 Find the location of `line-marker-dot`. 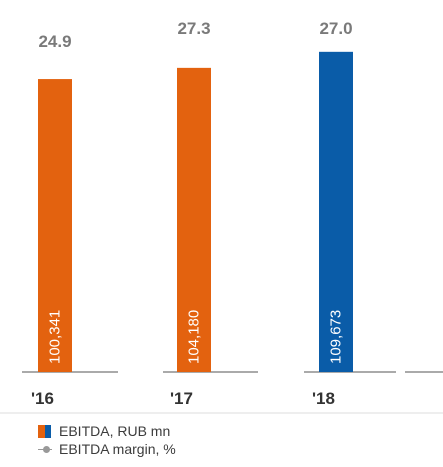

line-marker-dot is located at coordinates (46, 449).